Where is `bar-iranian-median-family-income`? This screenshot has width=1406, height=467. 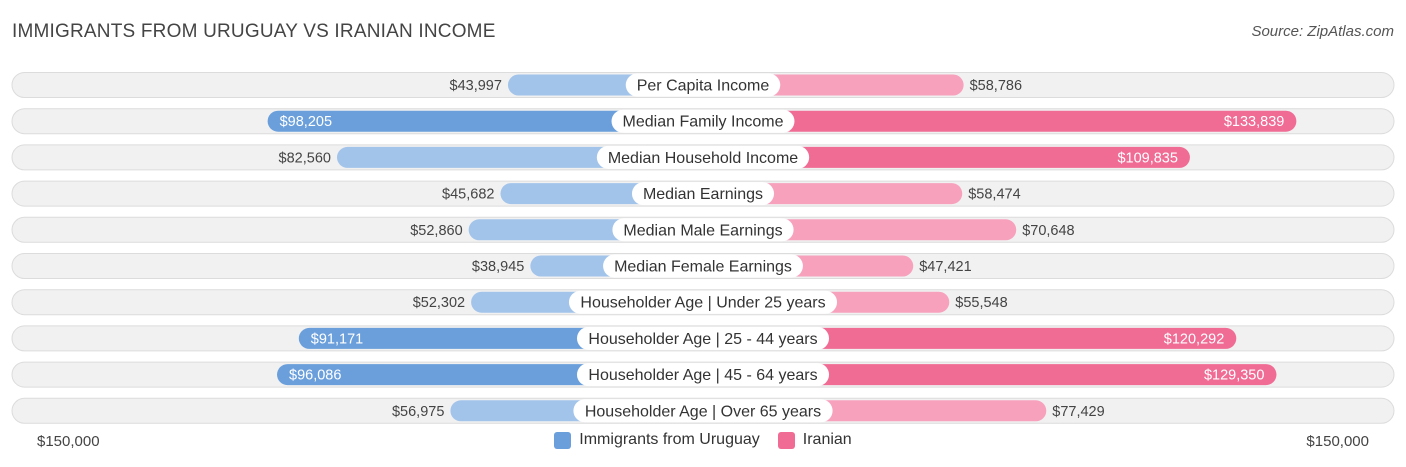 bar-iranian-median-family-income is located at coordinates (1000, 121).